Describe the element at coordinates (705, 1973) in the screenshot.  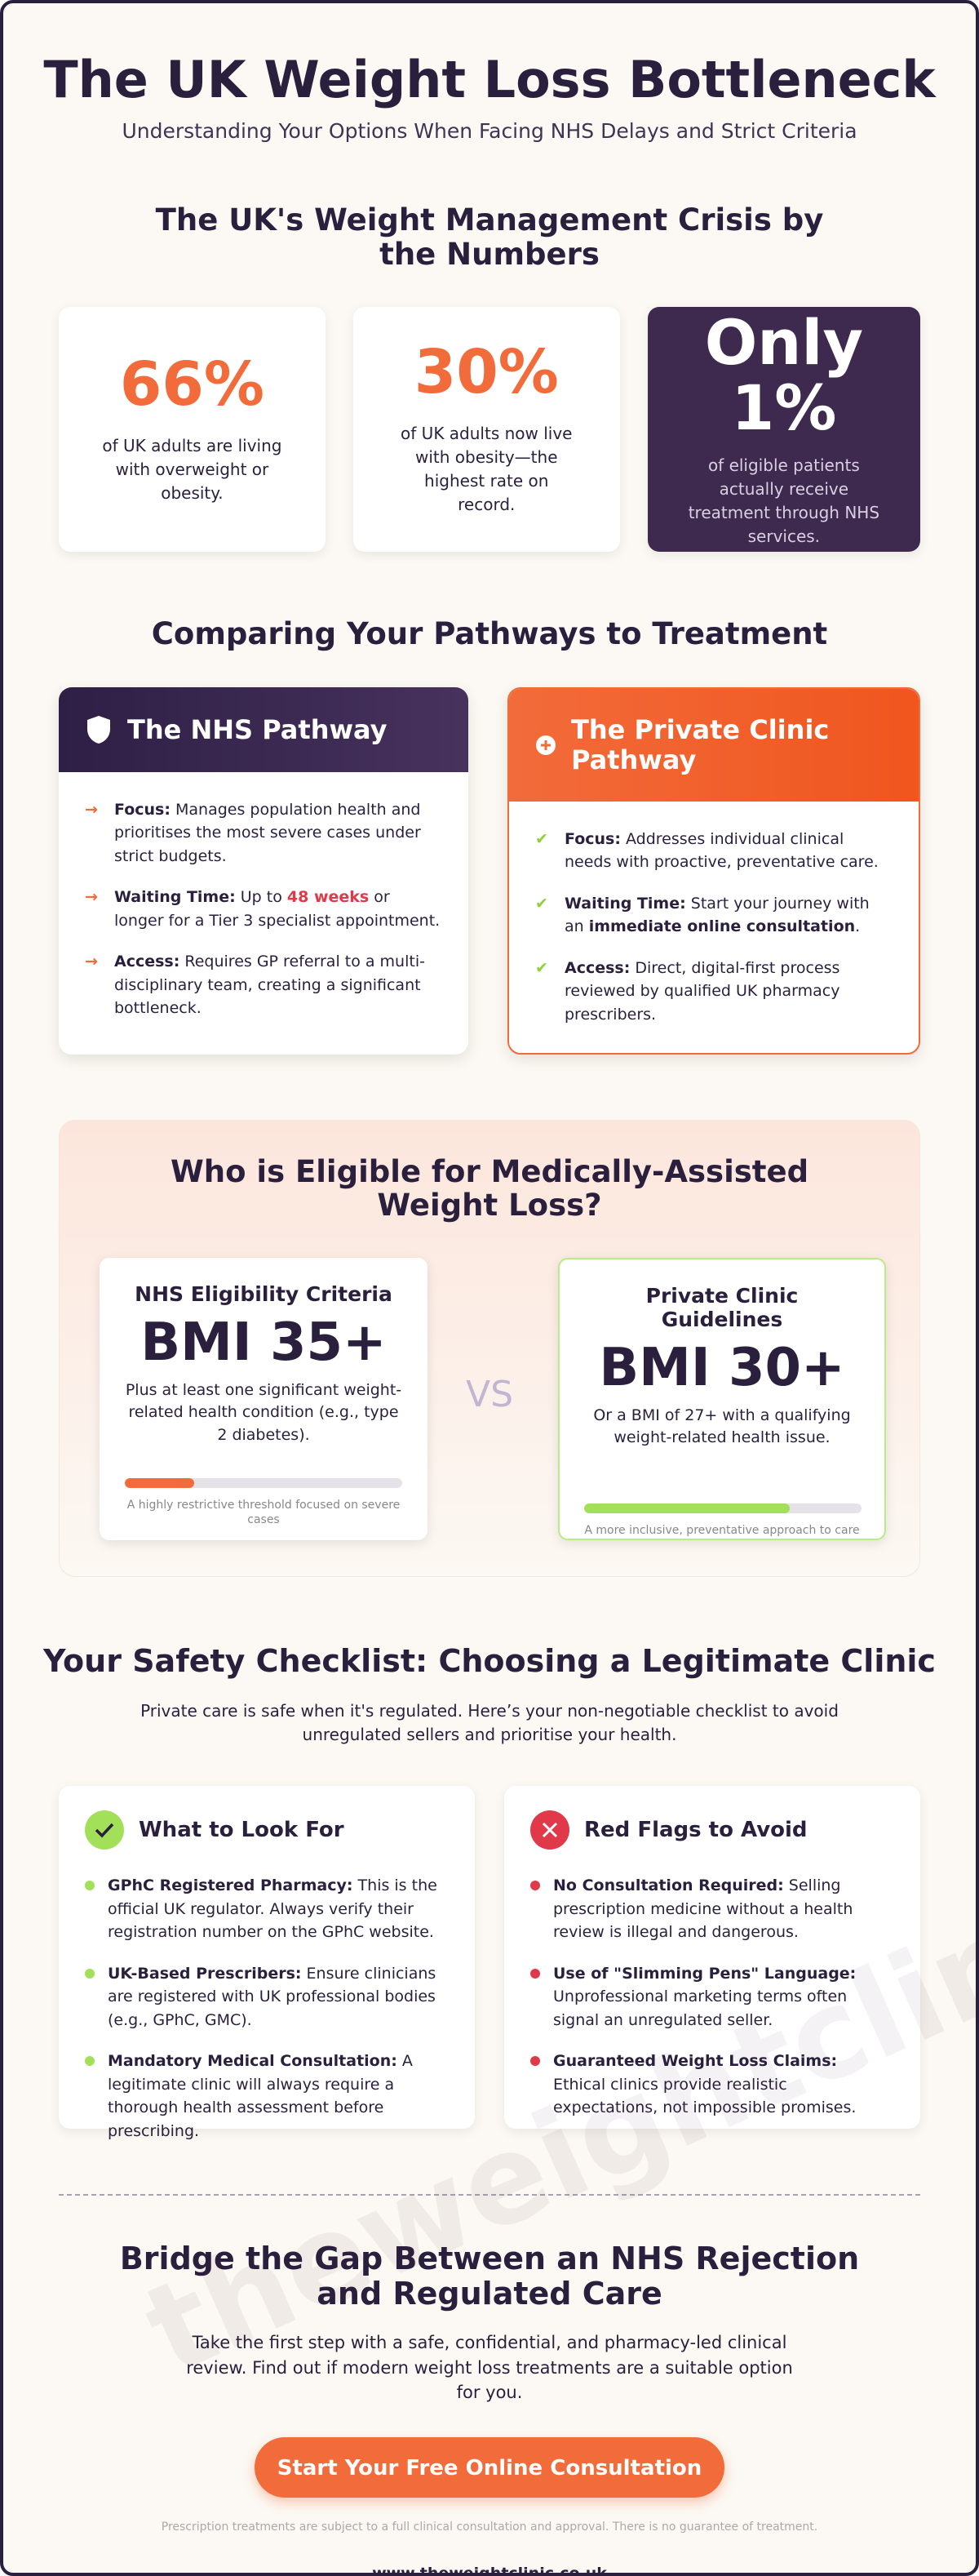
I see `item-label: Use of "Slimming Pens" Language:` at that location.